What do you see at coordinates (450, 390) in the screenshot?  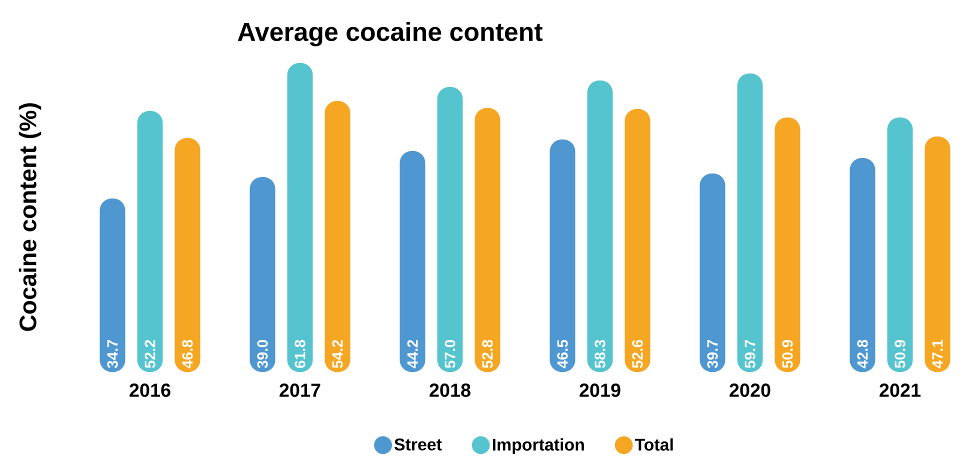 I see `x-tick-label: 2018` at bounding box center [450, 390].